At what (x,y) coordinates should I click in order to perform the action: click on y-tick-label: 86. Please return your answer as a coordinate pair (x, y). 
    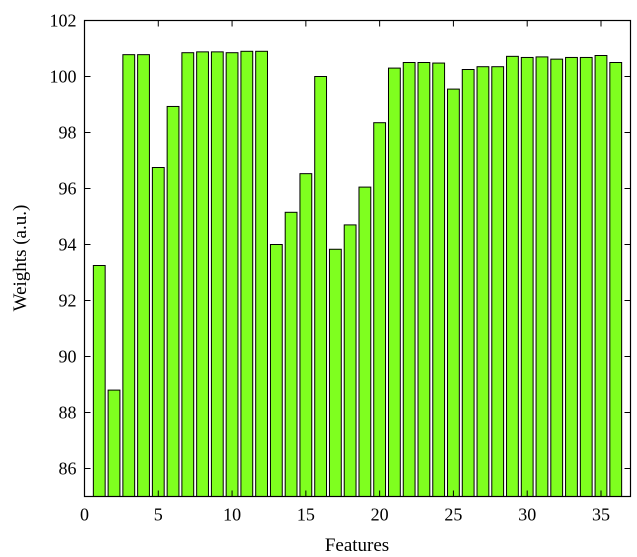
    Looking at the image, I should click on (68, 469).